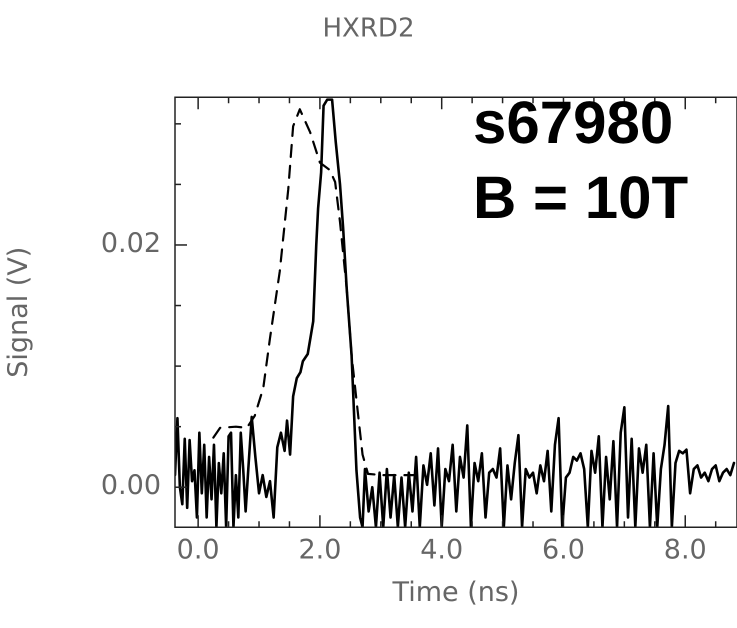  Describe the element at coordinates (573, 122) in the screenshot. I see `annotation: s67980` at that location.